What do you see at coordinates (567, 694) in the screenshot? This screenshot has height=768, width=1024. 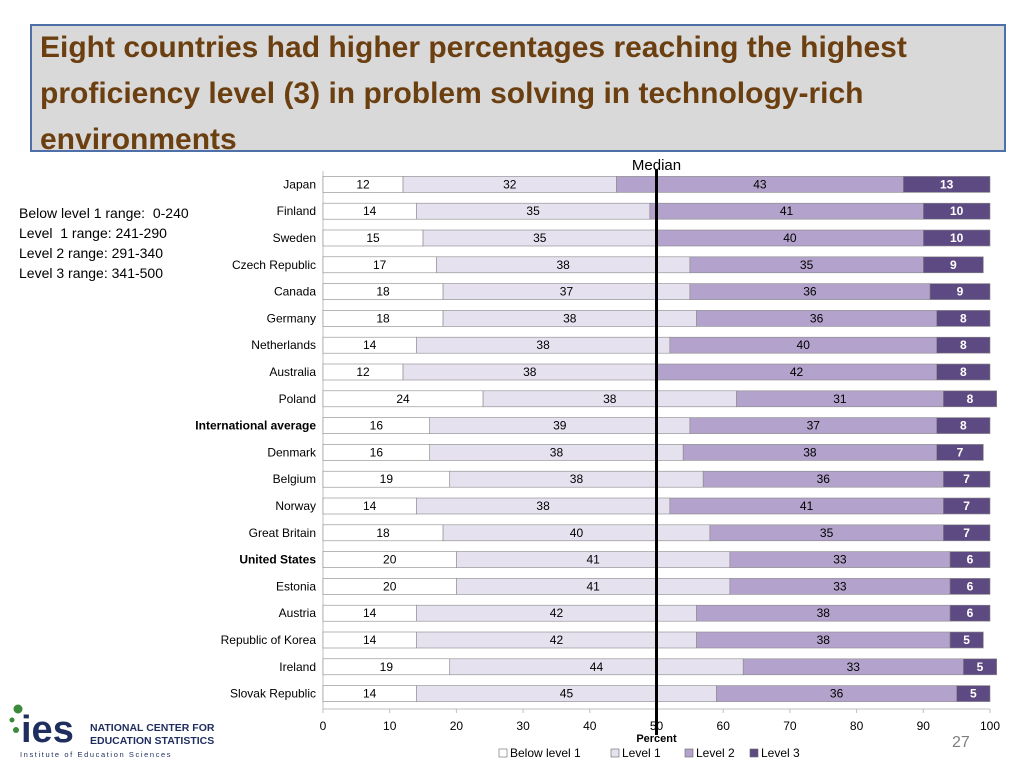 I see `data-label: 45` at bounding box center [567, 694].